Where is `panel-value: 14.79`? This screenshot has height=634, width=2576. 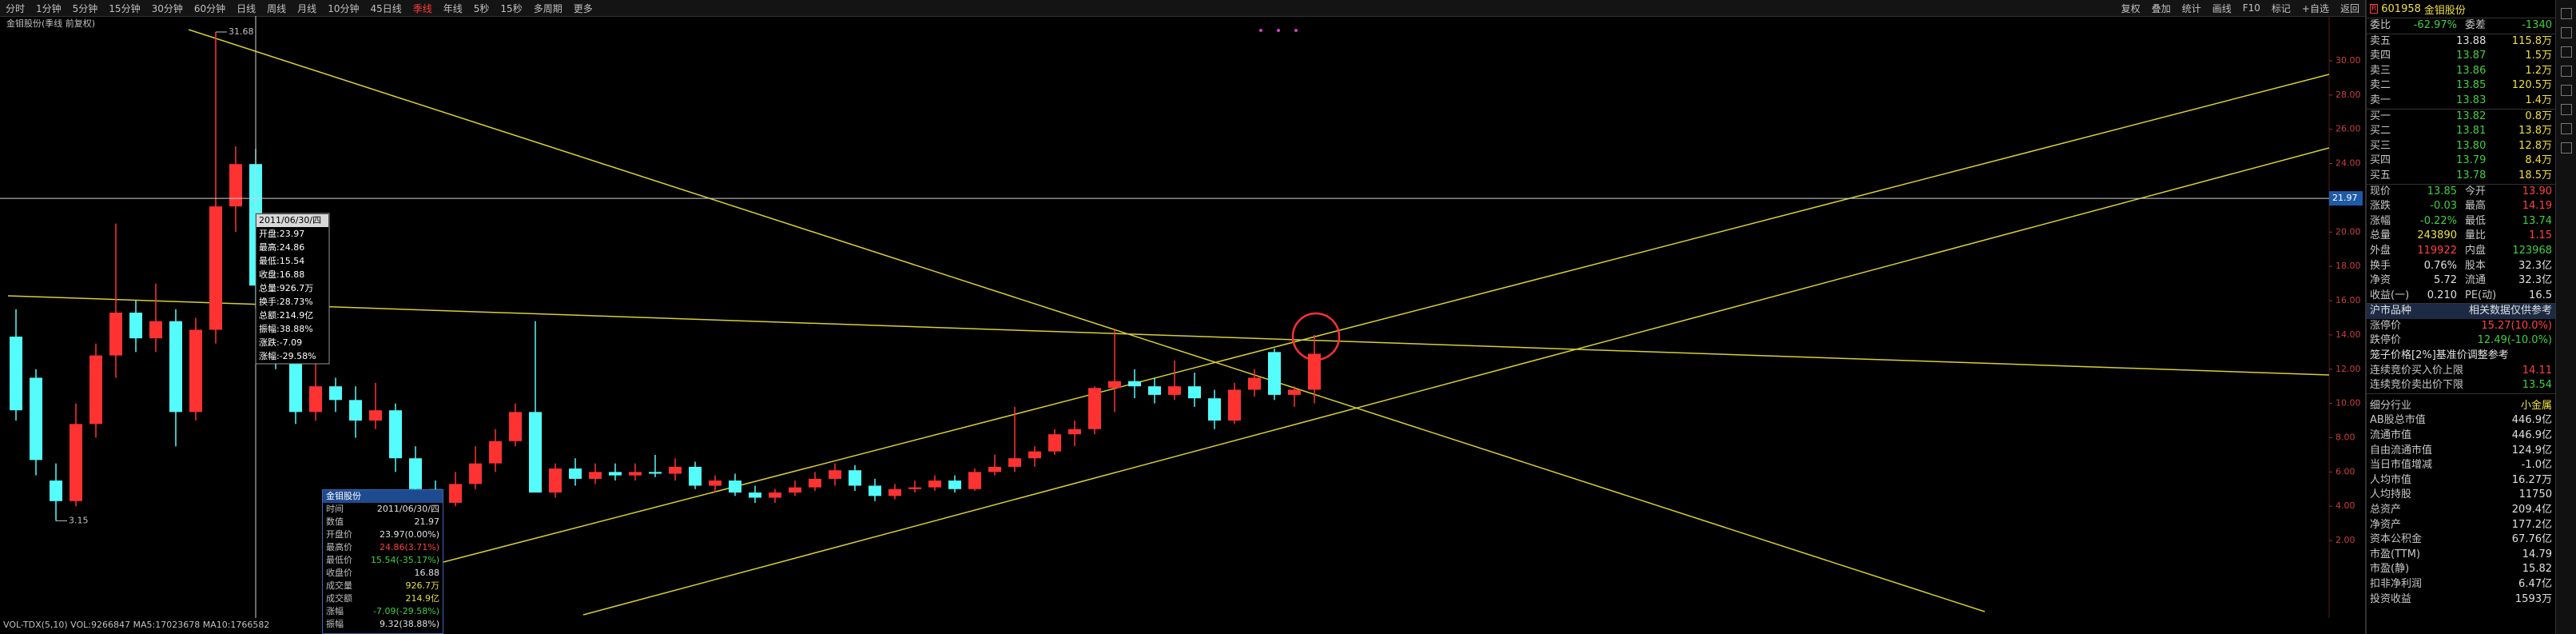 panel-value: 14.79 is located at coordinates (2537, 554).